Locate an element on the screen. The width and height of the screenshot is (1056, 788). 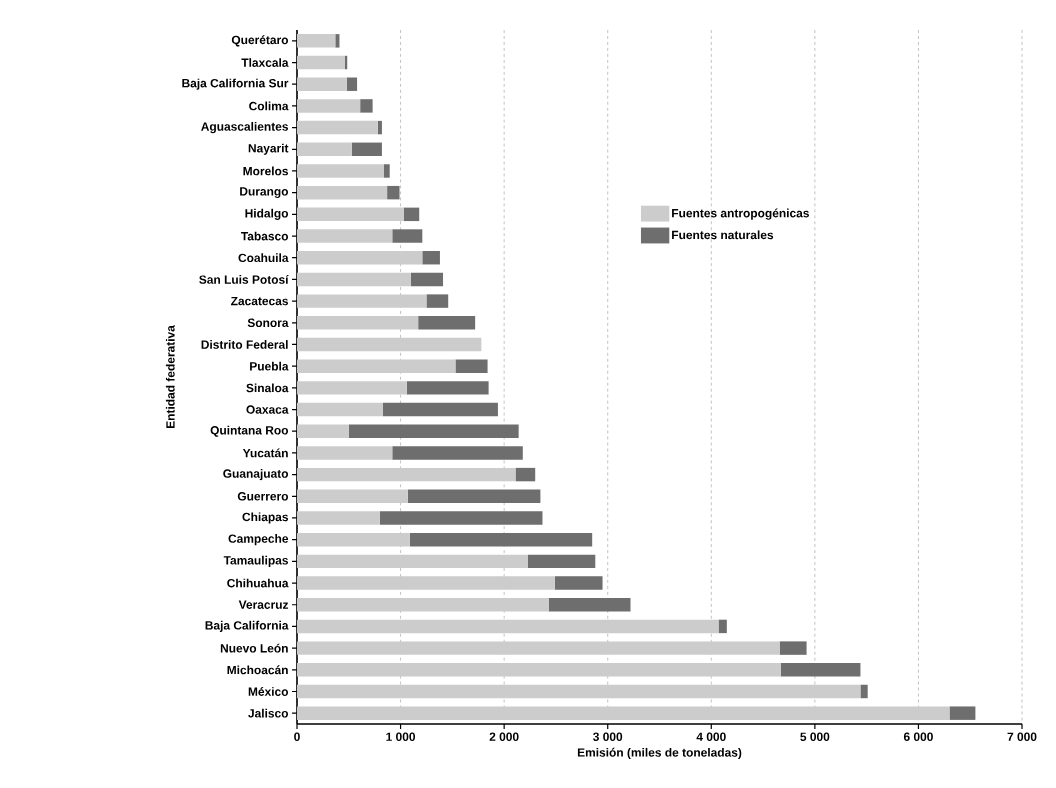
y-tick-label: Michoacán is located at coordinates (257, 670).